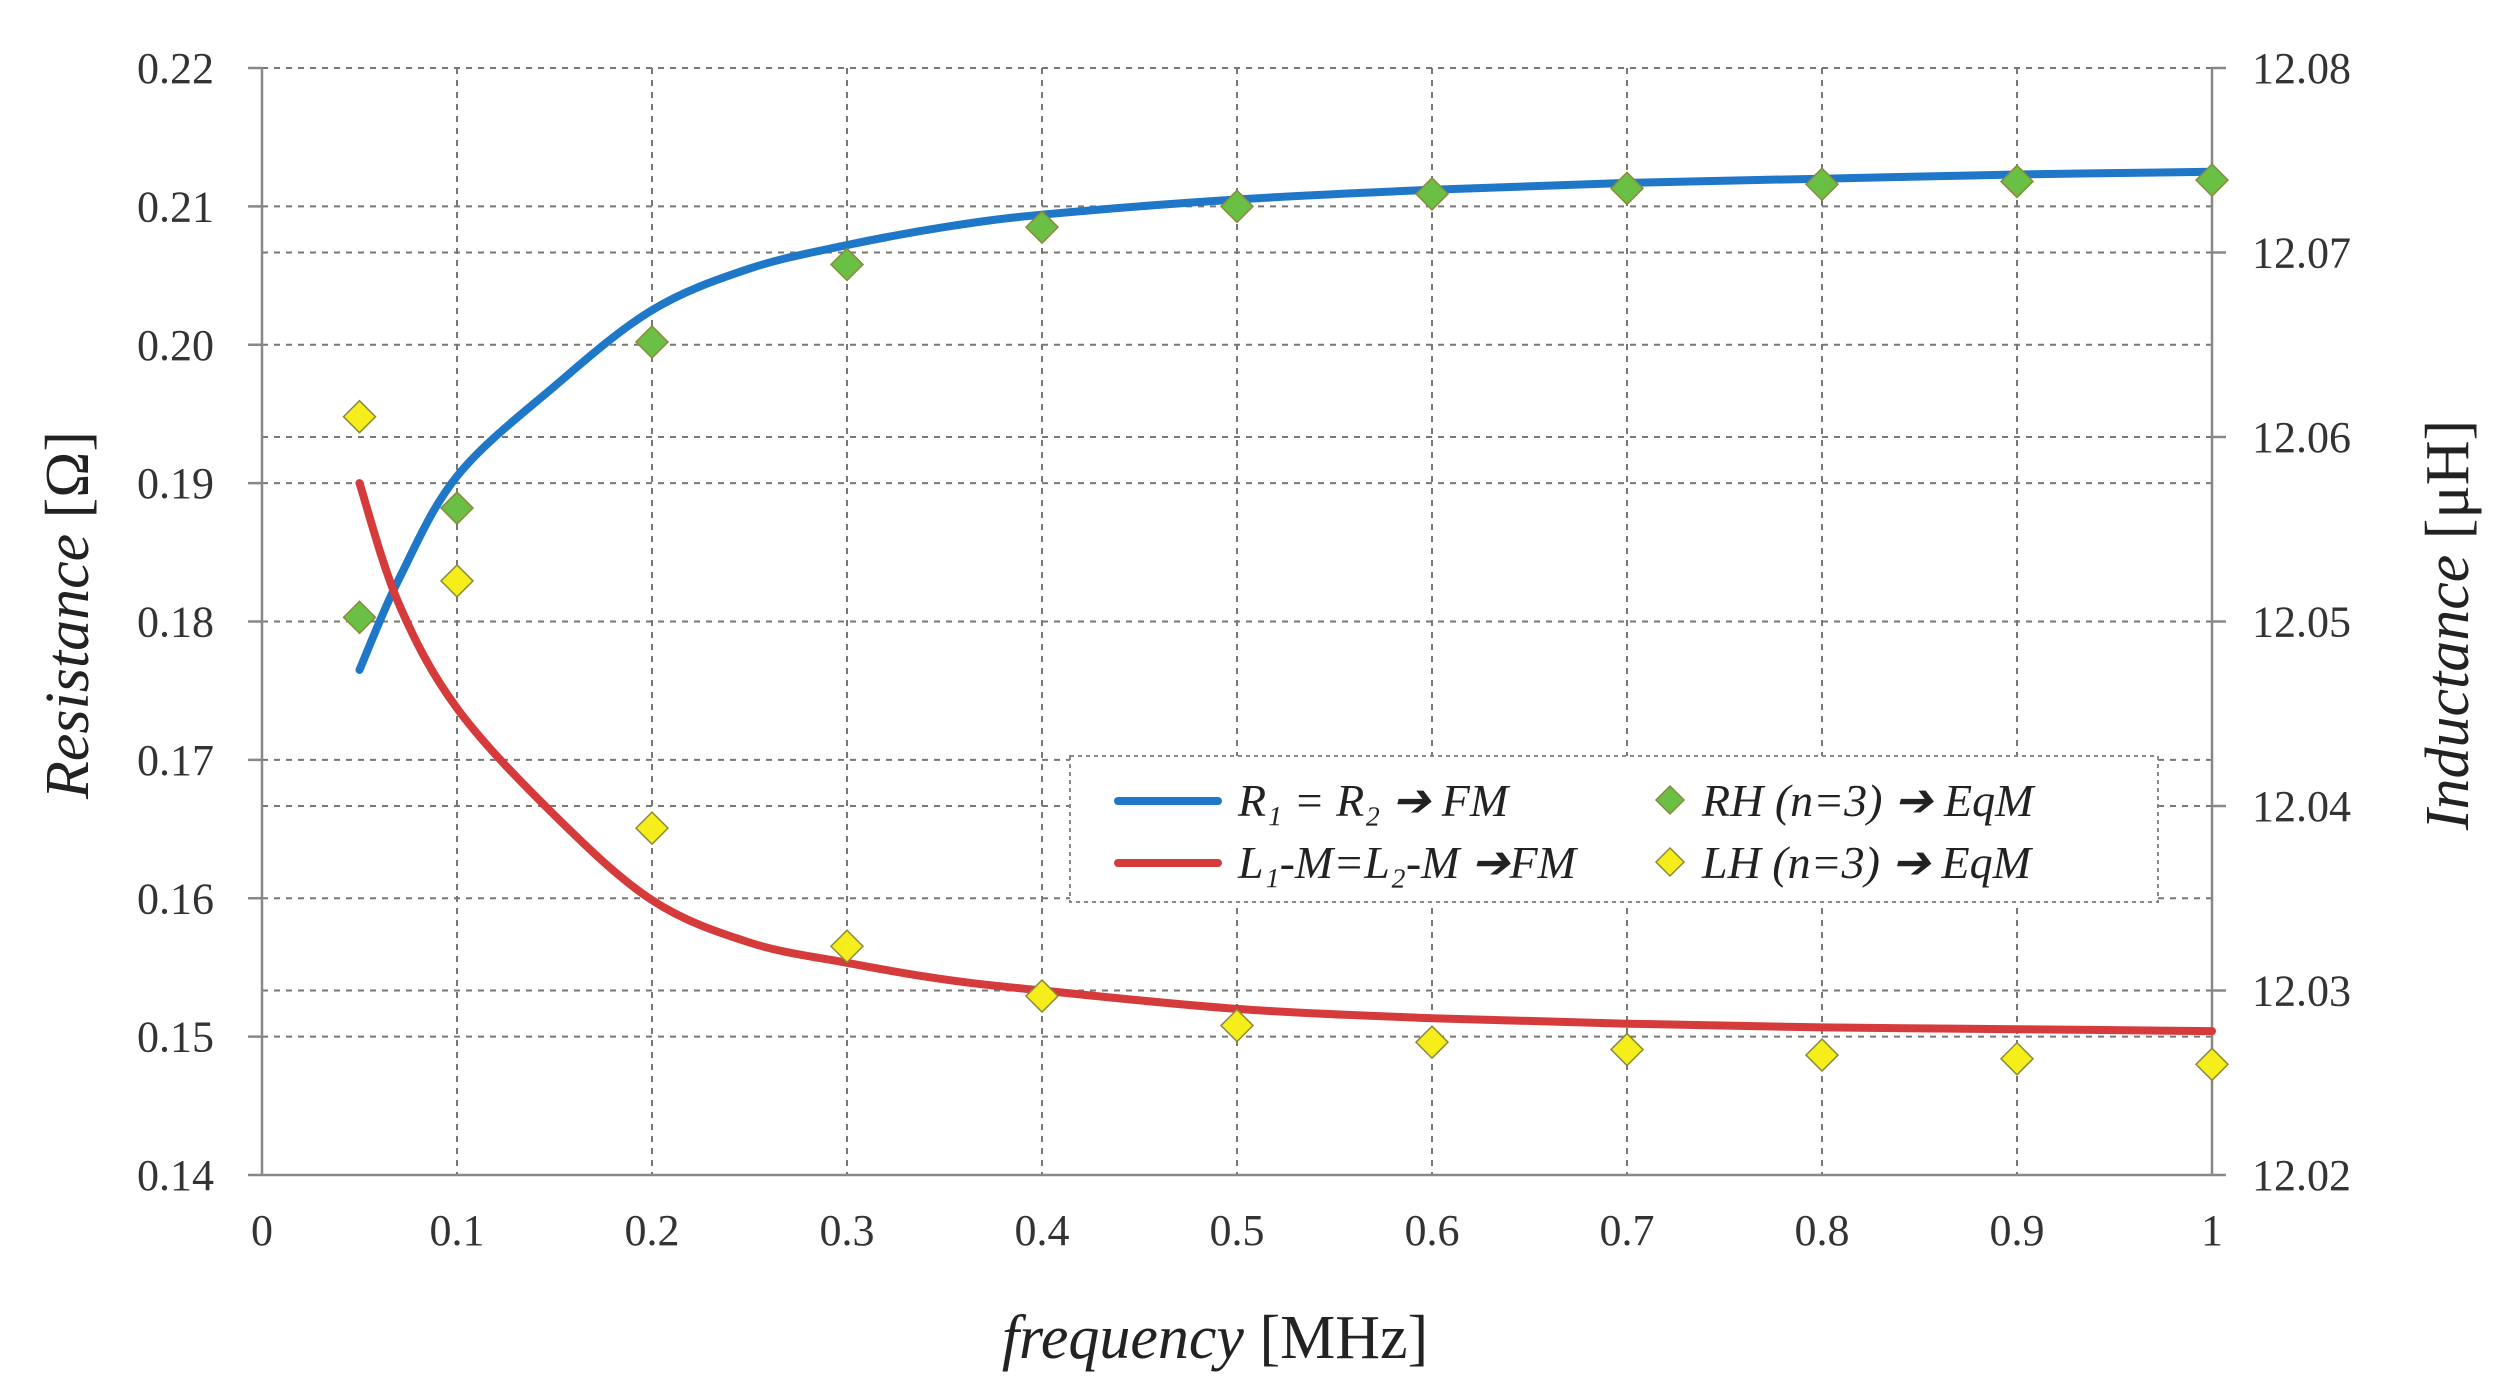  I want to click on legend-label: LH (n=3) ➔ EqM, so click(1867, 862).